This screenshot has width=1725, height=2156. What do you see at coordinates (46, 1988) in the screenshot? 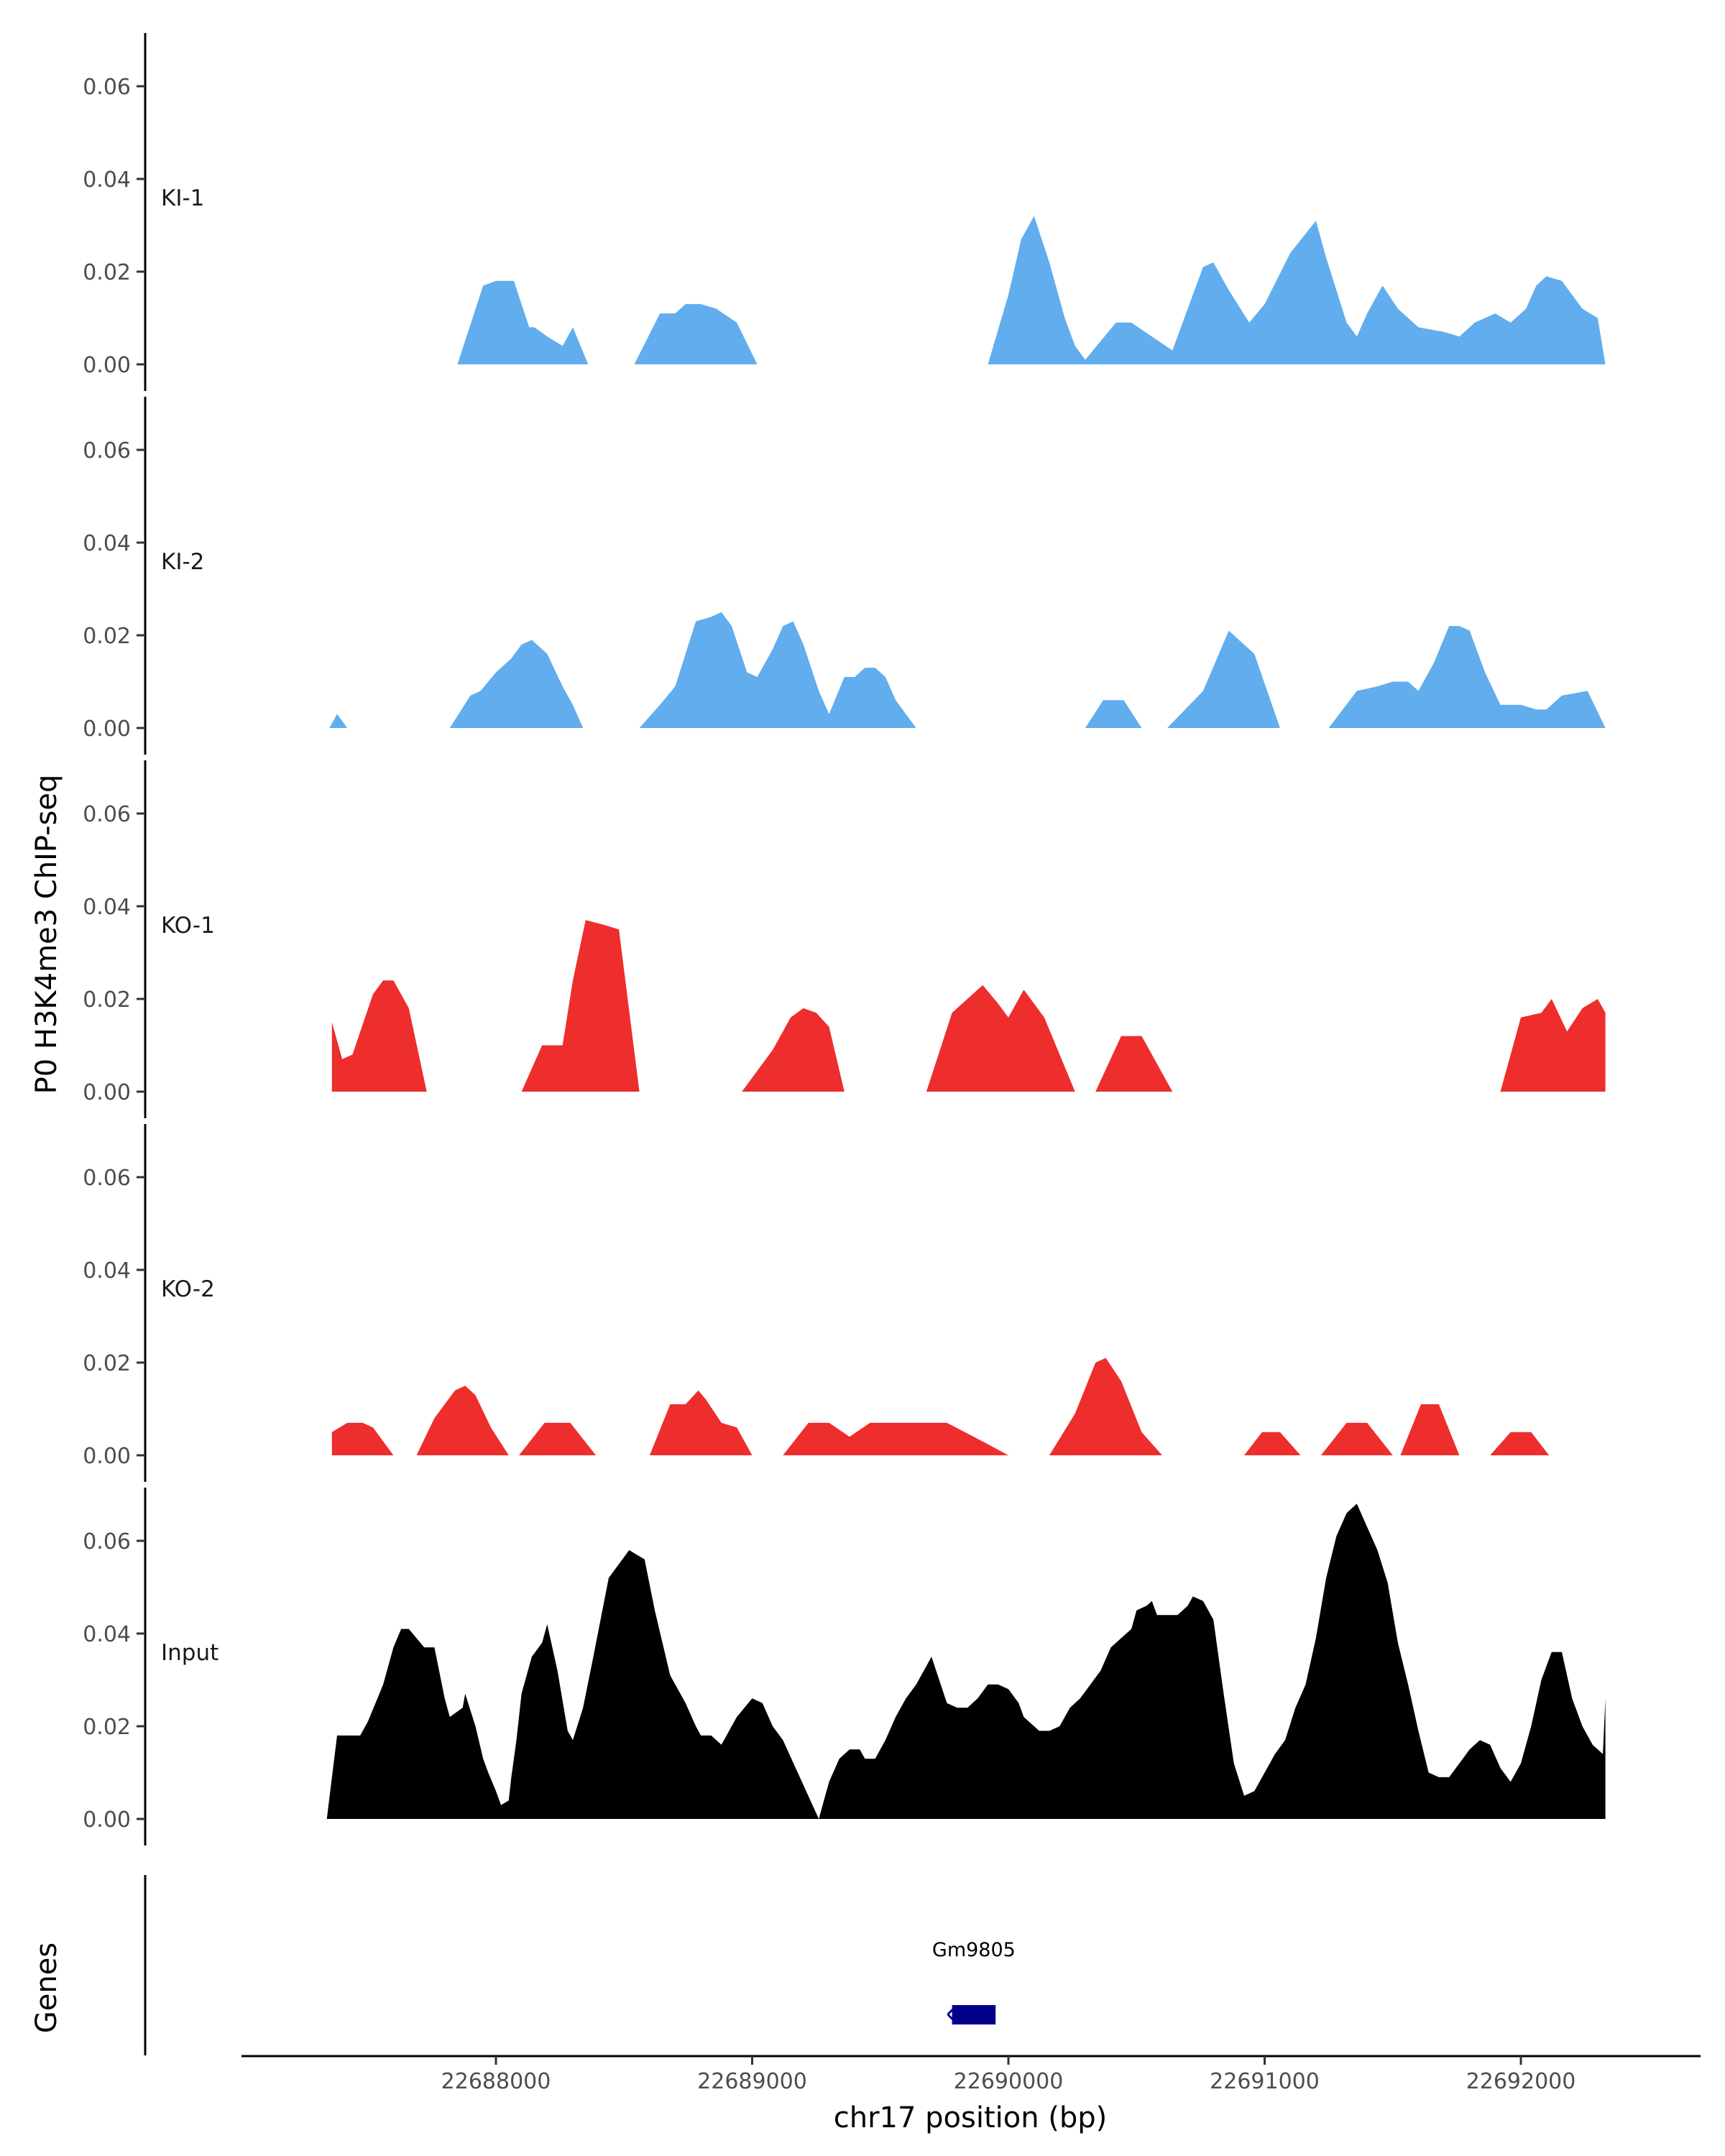
I see `genes-axis-title: Genes` at bounding box center [46, 1988].